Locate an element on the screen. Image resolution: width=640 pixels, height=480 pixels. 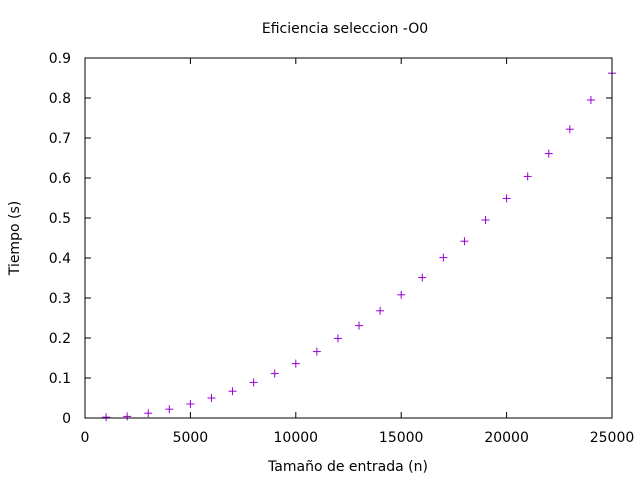
y-tick-label: 0.3 is located at coordinates (60, 299).